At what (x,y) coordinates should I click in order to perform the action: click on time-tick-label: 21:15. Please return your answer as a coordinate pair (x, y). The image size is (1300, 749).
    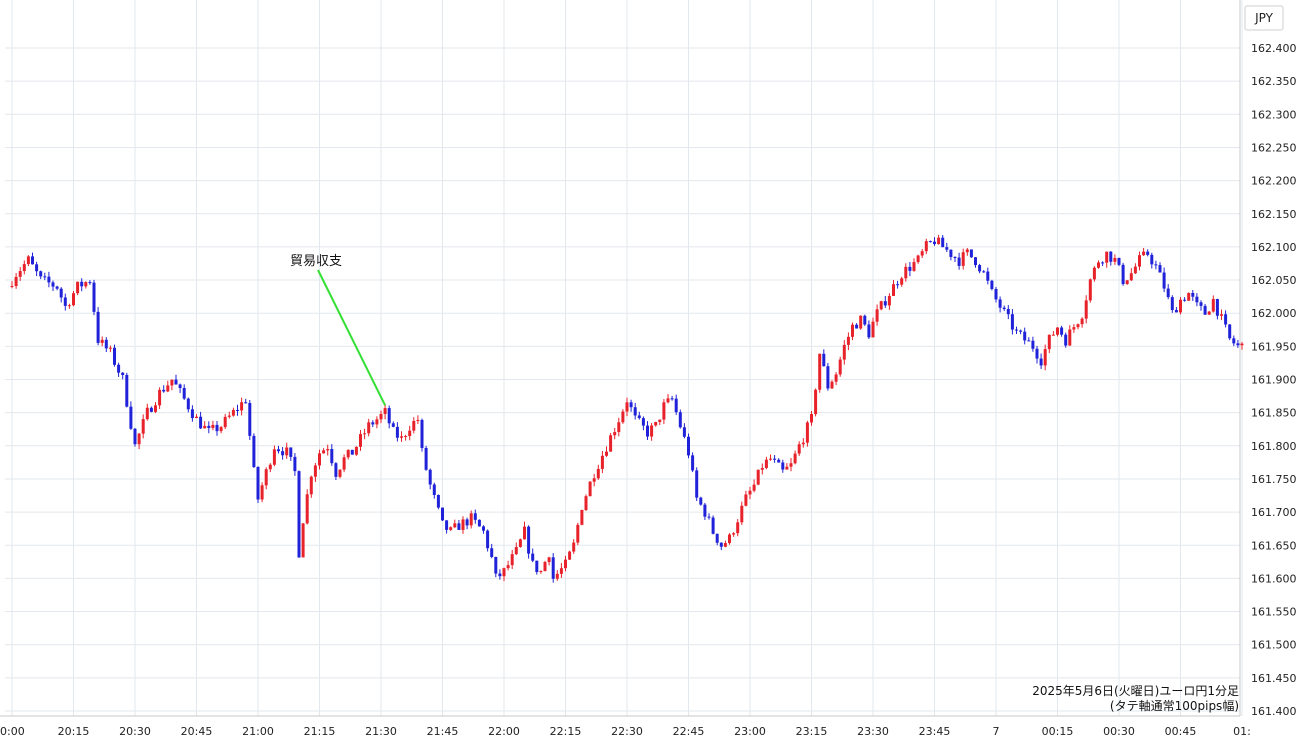
    Looking at the image, I should click on (320, 731).